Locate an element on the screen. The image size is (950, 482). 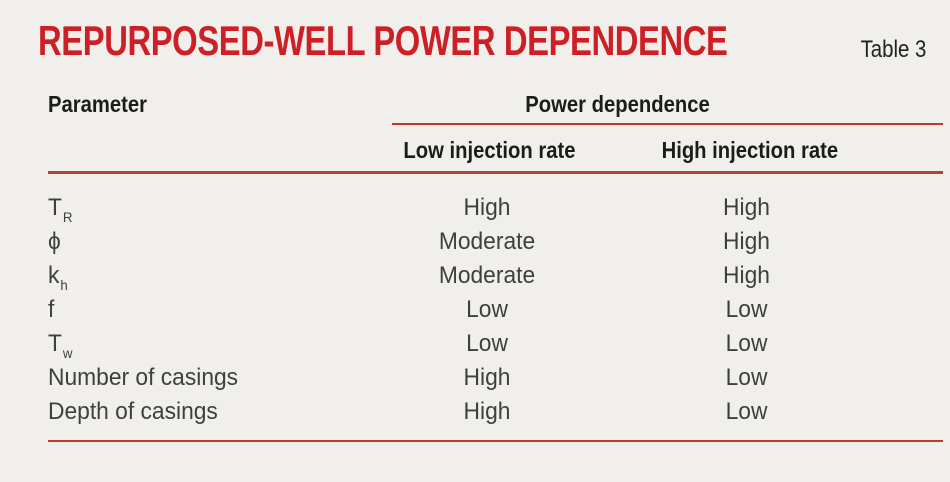
parameter-symbol: k is located at coordinates (54, 275).